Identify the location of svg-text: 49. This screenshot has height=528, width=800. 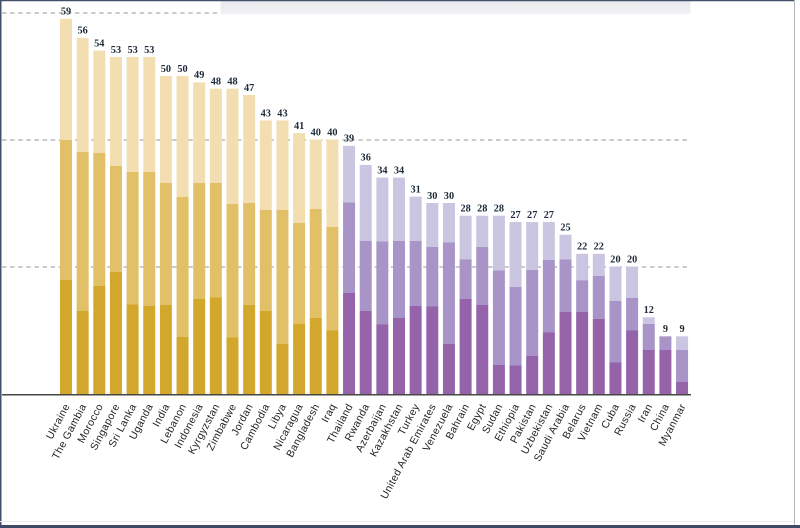
(199, 75).